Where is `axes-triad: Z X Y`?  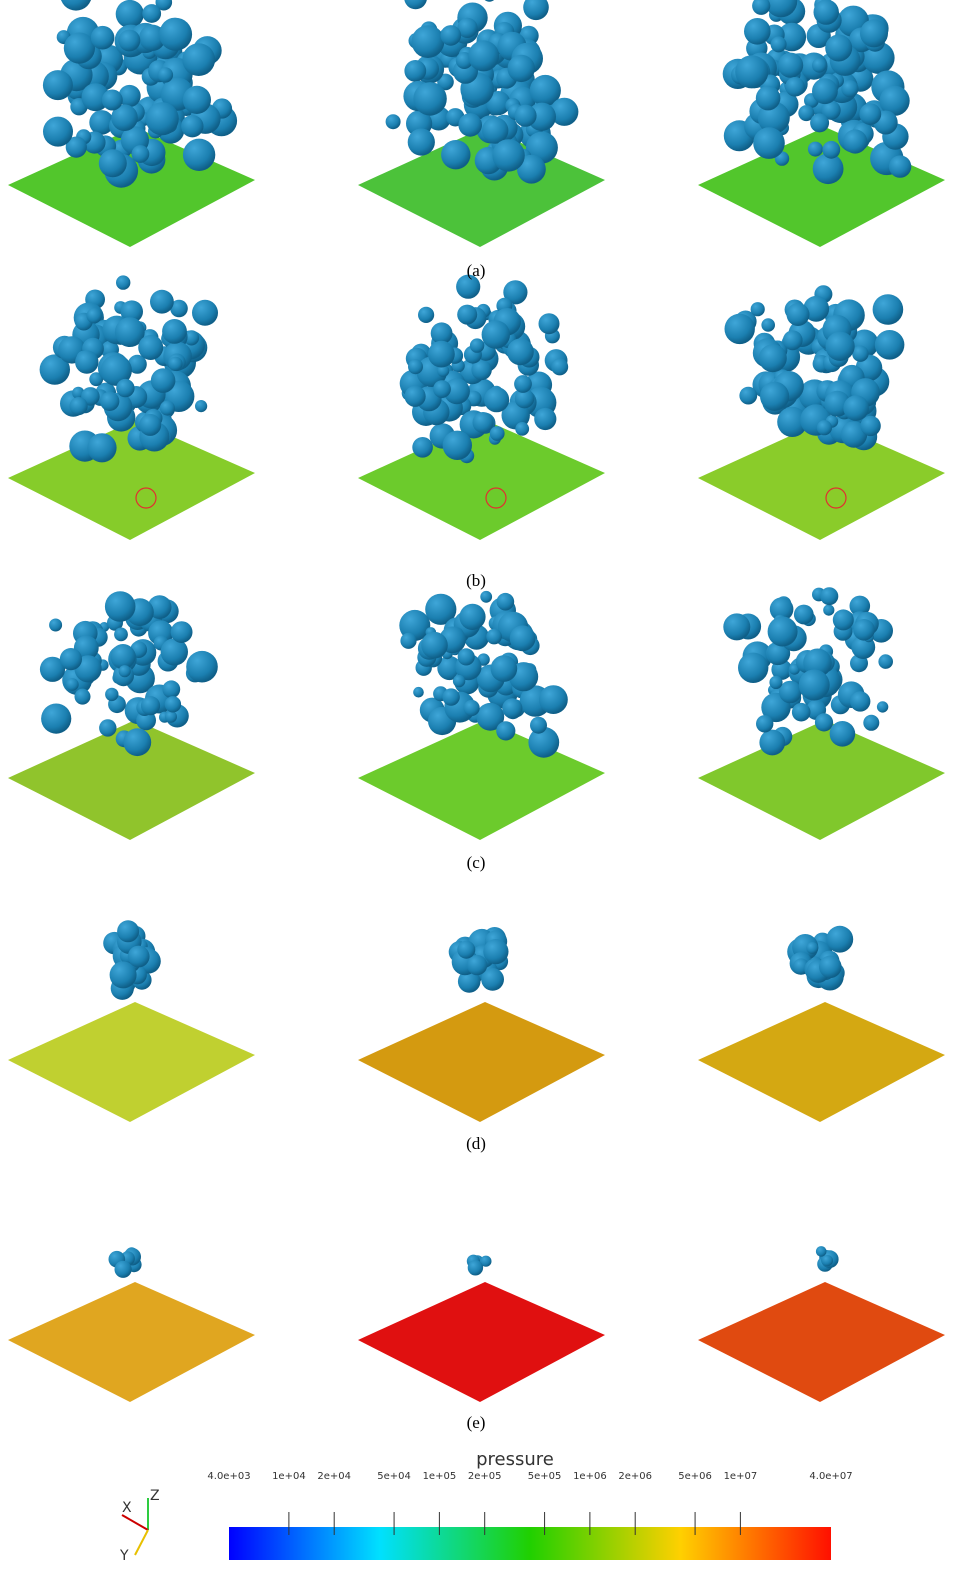
axes-triad: Z X Y is located at coordinates (139, 1526).